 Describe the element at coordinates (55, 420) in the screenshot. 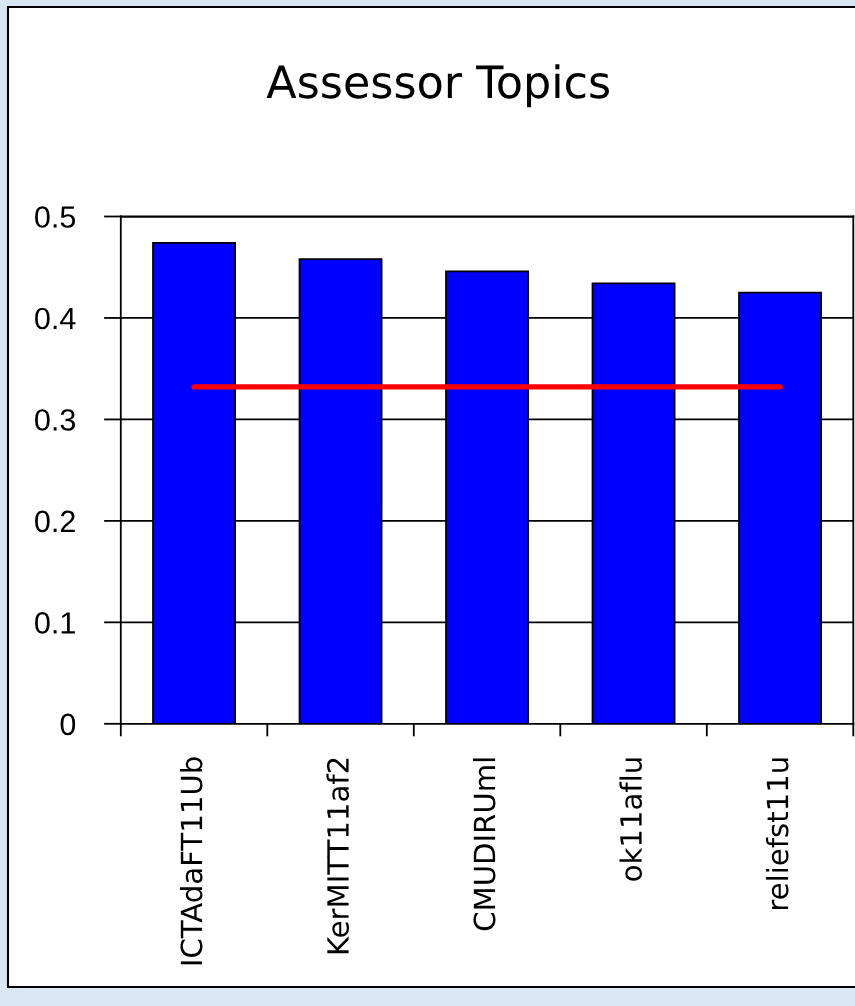

I see `y-tick-label: 0.3` at that location.